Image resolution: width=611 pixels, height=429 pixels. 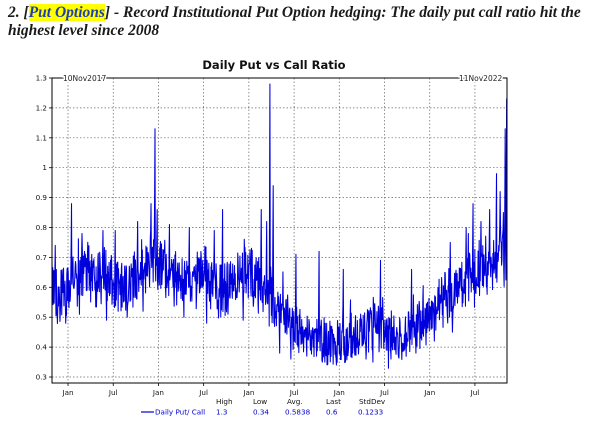 I want to click on stat-value-high: 1.3, so click(x=221, y=412).